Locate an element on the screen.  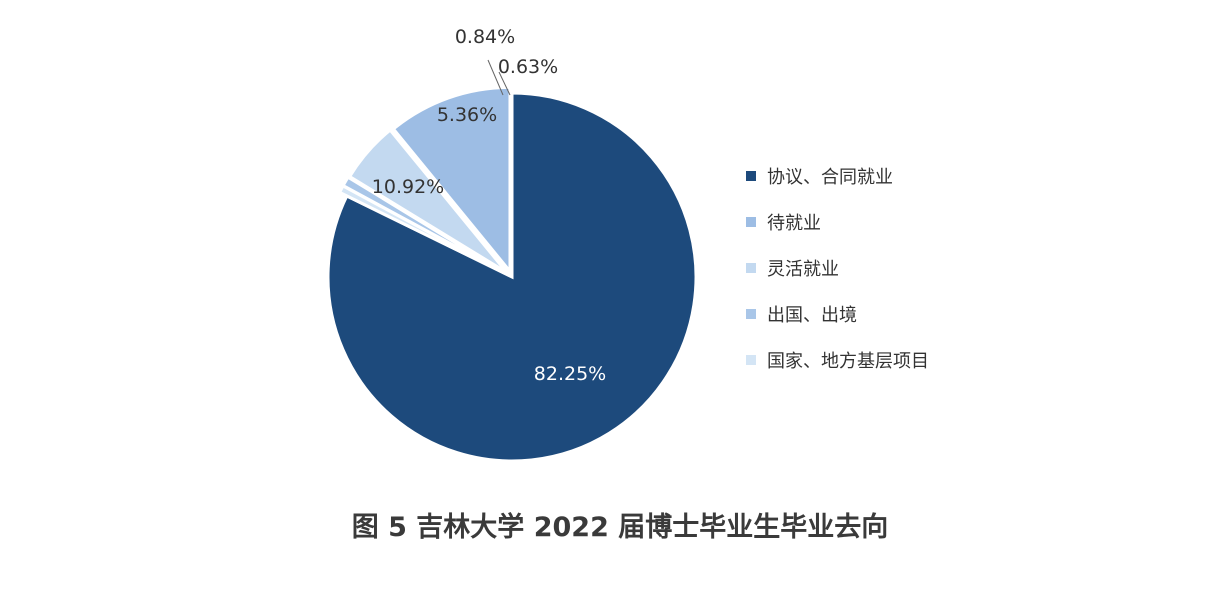
legend-label: 协议、合同就业 is located at coordinates (830, 177).